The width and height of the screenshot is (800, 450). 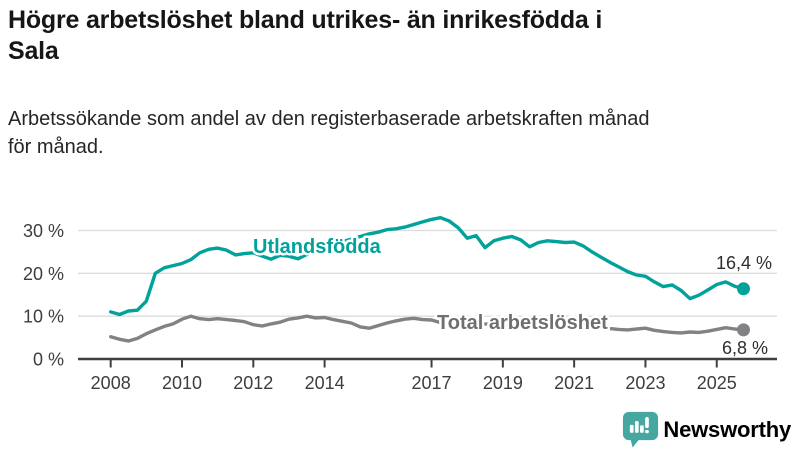 I want to click on x-tick-label: 2023, so click(x=645, y=383).